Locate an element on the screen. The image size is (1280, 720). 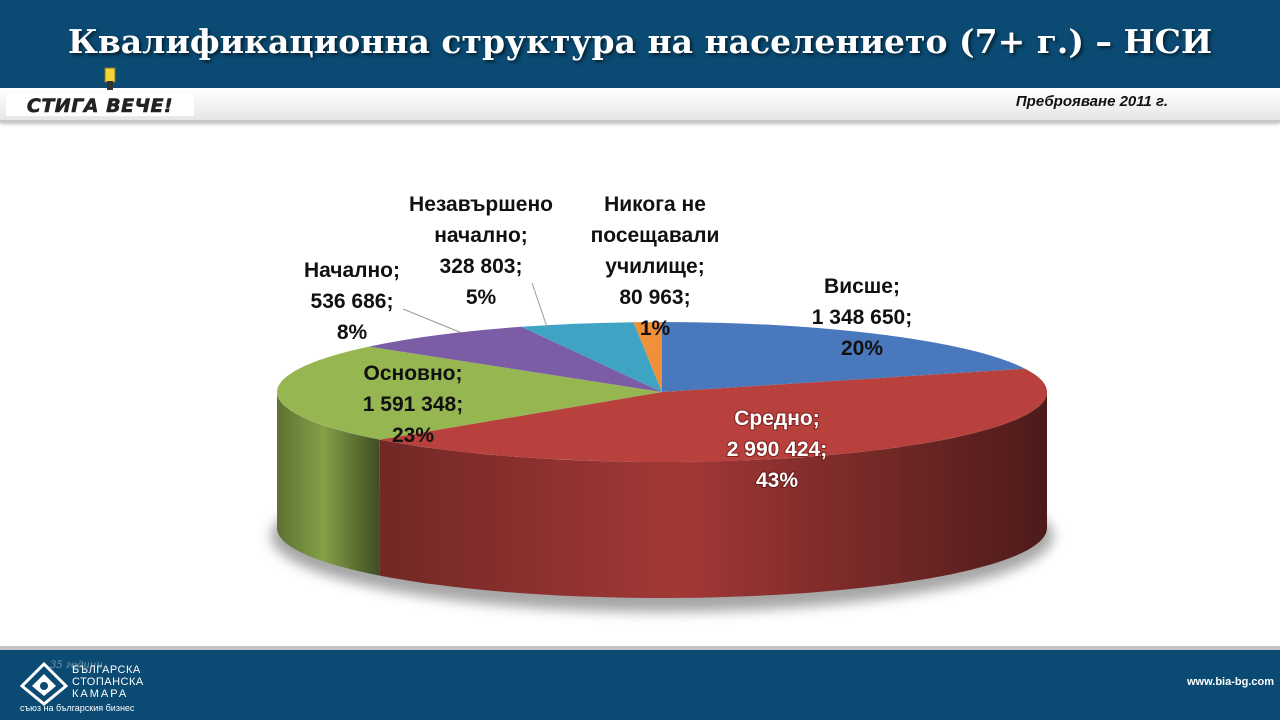
census-label: Преброяване 2011 г. is located at coordinates (1091, 101).